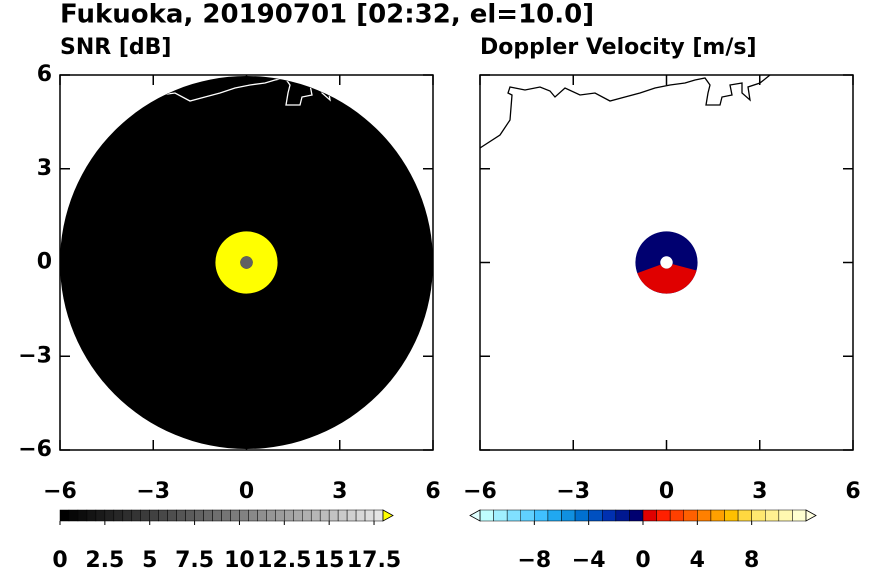 This screenshot has height=570, width=870. What do you see at coordinates (618, 47) in the screenshot?
I see `panel-subtitle: Doppler Velocity [m/s]` at bounding box center [618, 47].